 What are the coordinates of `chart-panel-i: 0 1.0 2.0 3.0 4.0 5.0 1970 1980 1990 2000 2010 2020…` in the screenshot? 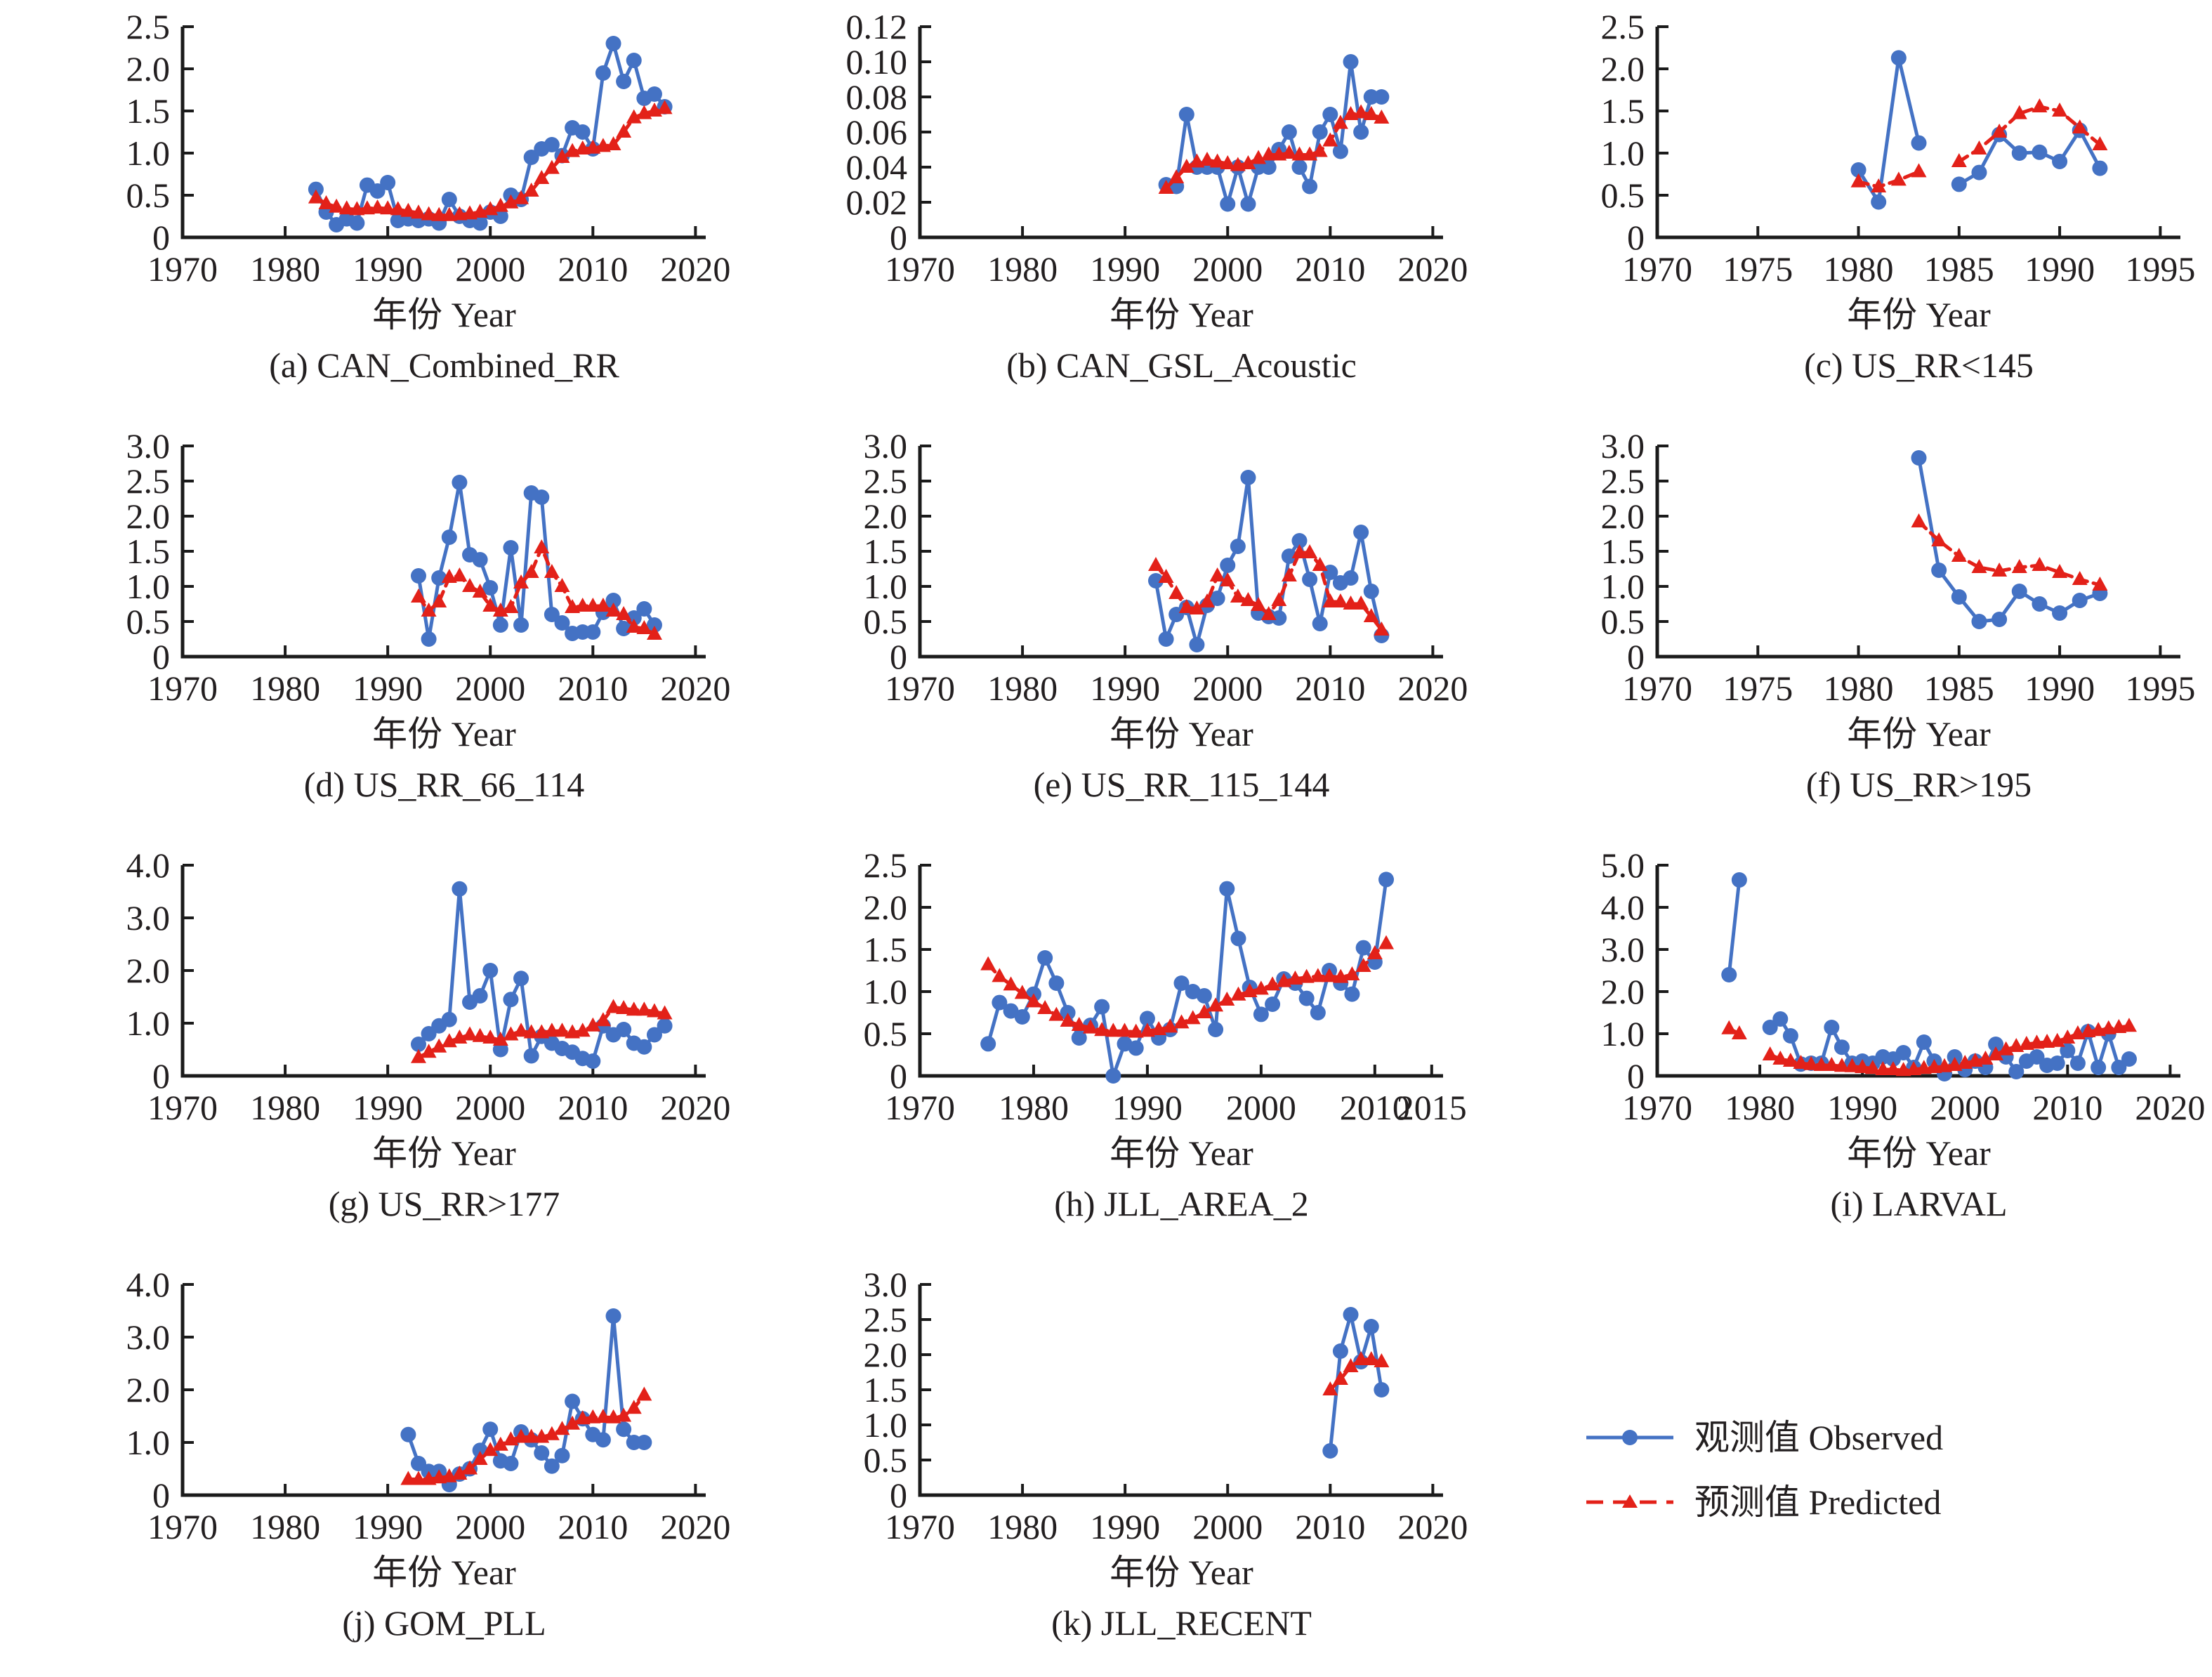 It's located at (1843, 1048).